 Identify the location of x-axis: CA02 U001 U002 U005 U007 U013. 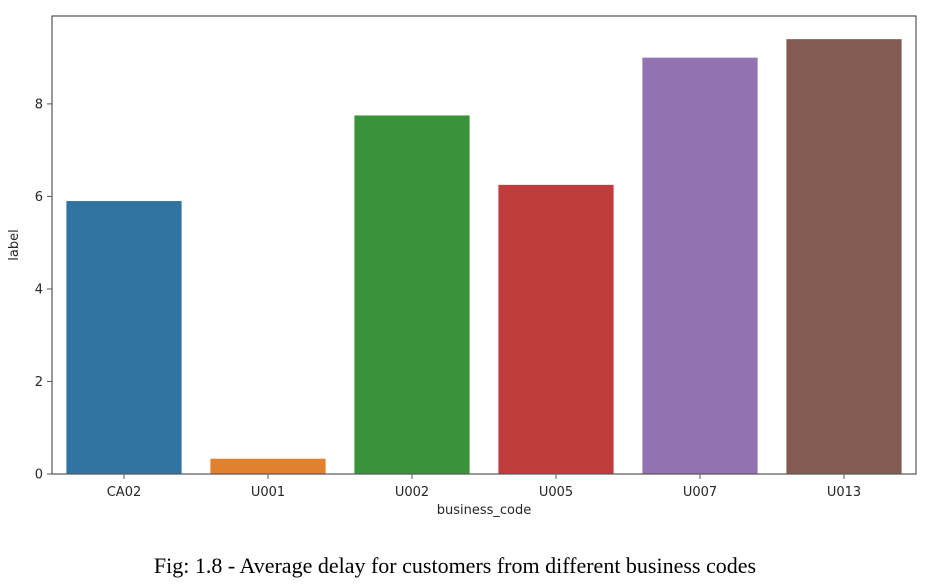
(484, 487).